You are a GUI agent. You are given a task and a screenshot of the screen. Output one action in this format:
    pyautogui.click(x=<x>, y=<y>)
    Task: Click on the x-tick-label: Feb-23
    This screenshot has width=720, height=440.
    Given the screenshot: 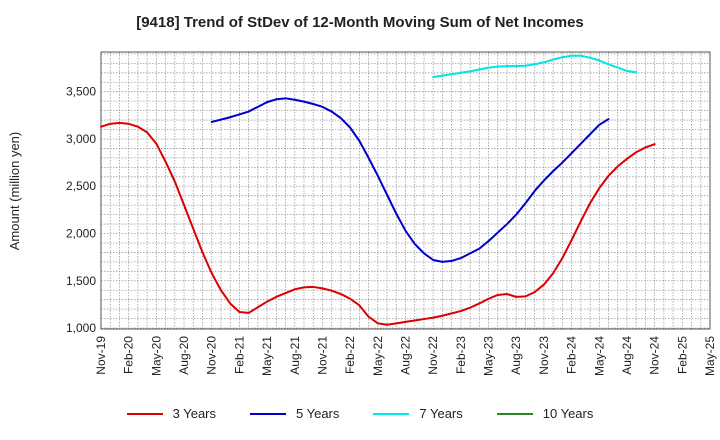 What is the action you would take?
    pyautogui.click(x=461, y=355)
    